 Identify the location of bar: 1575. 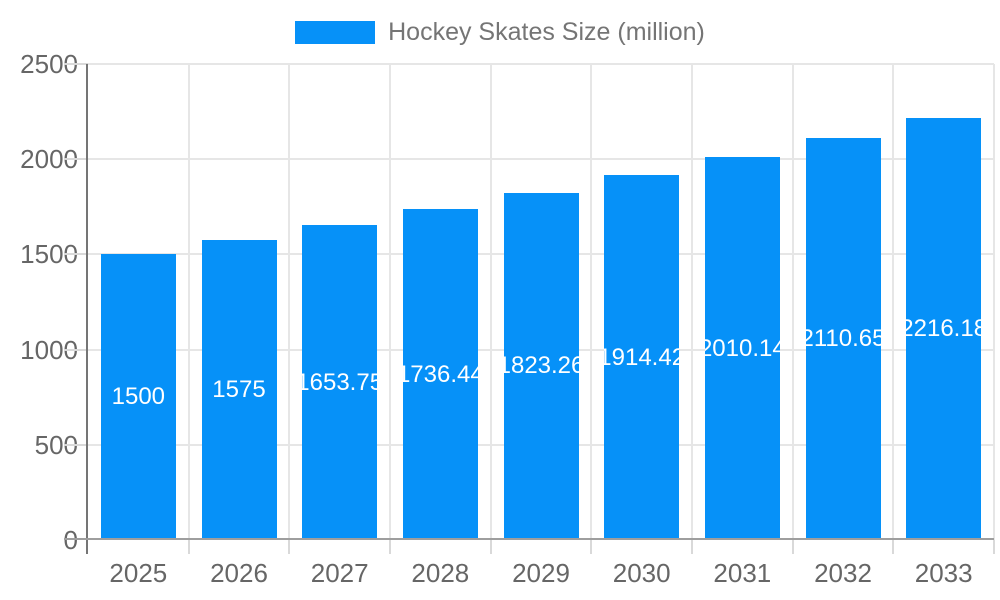
(239, 390).